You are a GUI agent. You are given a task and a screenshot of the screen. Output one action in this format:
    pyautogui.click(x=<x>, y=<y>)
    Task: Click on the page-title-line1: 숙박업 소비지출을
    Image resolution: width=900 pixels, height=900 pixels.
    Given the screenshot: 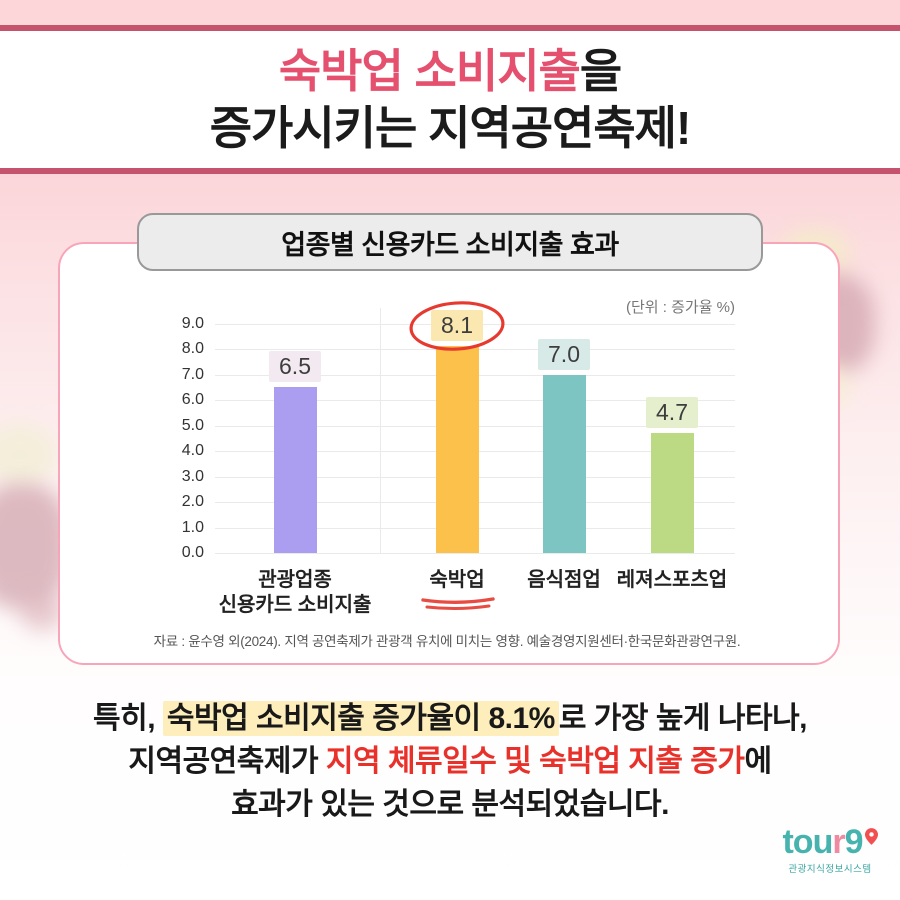 What is the action you would take?
    pyautogui.click(x=450, y=70)
    